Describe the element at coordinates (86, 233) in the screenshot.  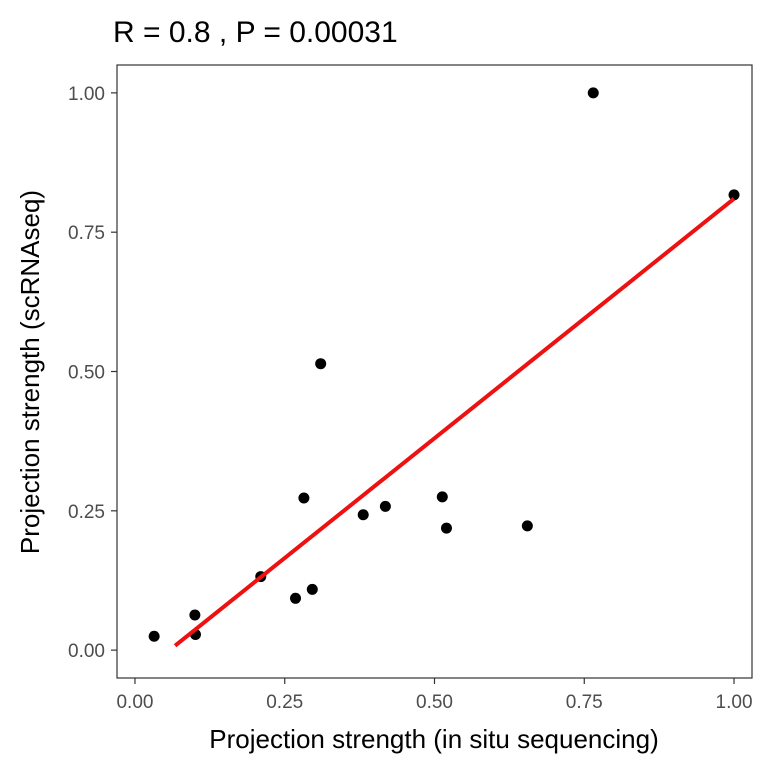
I see `y-tick-label: 0.75` at that location.